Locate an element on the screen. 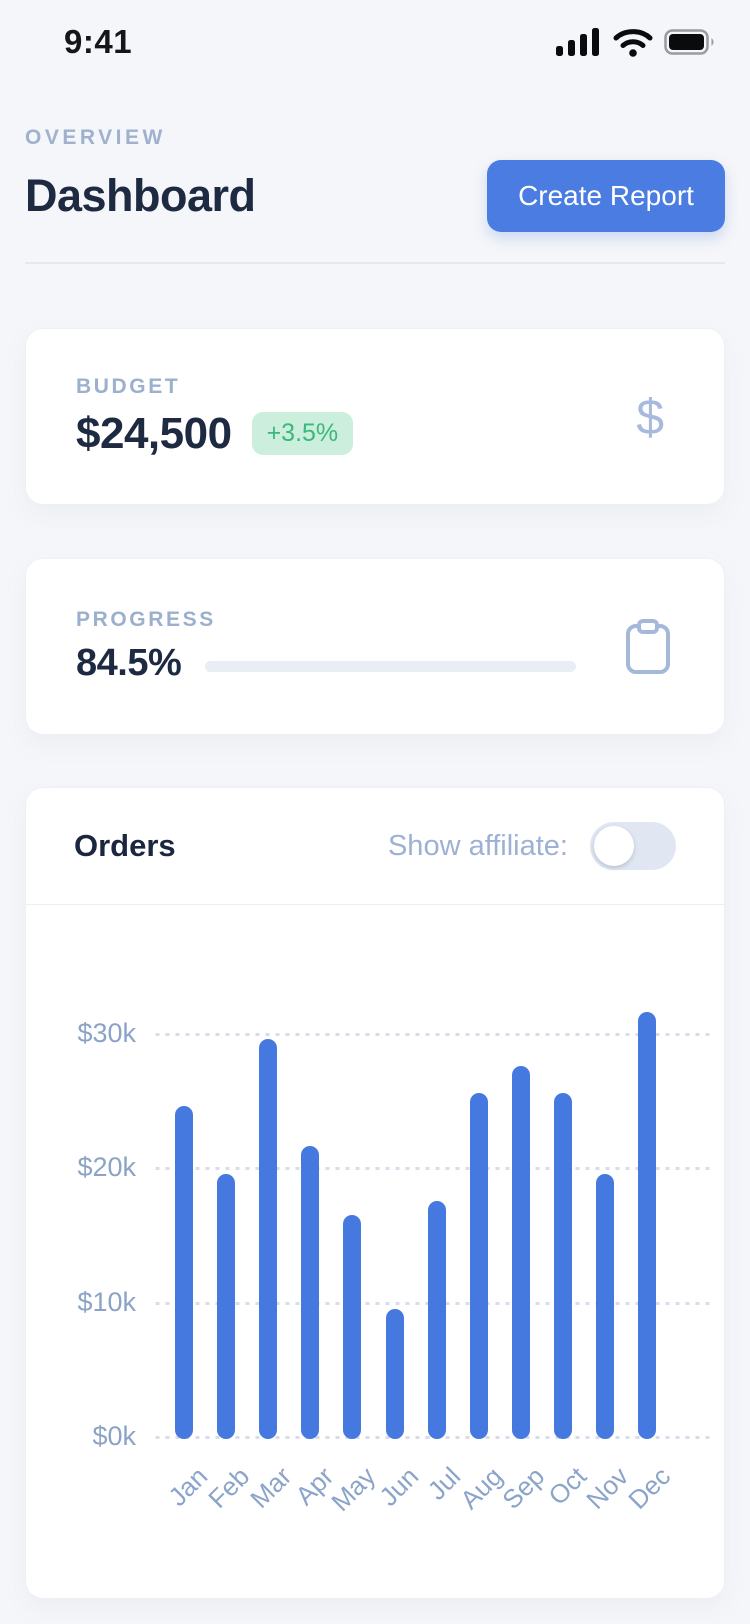  ytick-label-$20k: $20k is located at coordinates (106, 1167).